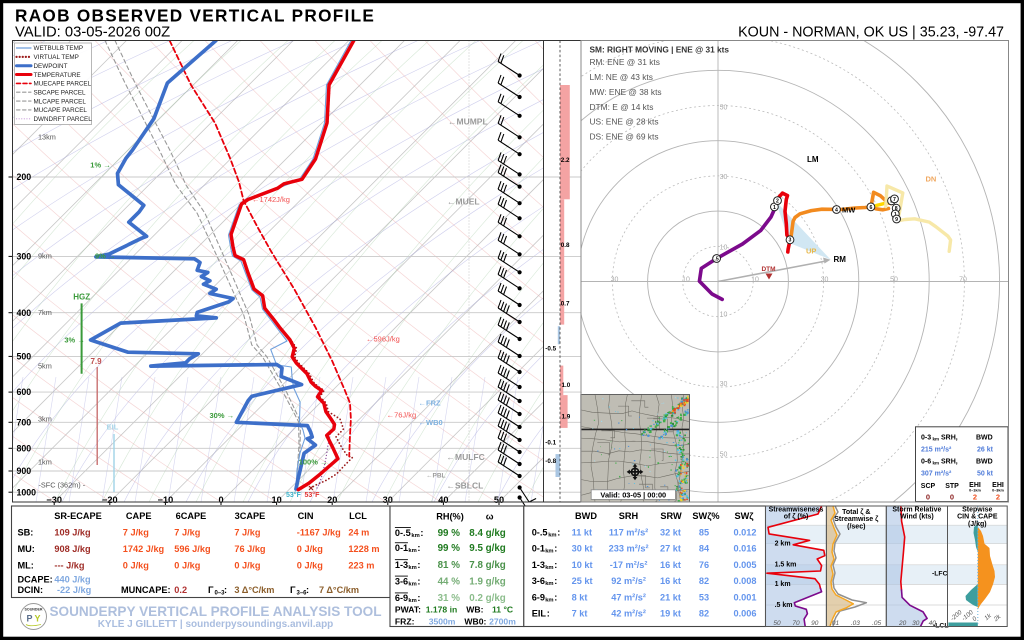 The height and width of the screenshot is (640, 1024). Describe the element at coordinates (582, 549) in the screenshot. I see `svg-text: 30 kt` at that location.